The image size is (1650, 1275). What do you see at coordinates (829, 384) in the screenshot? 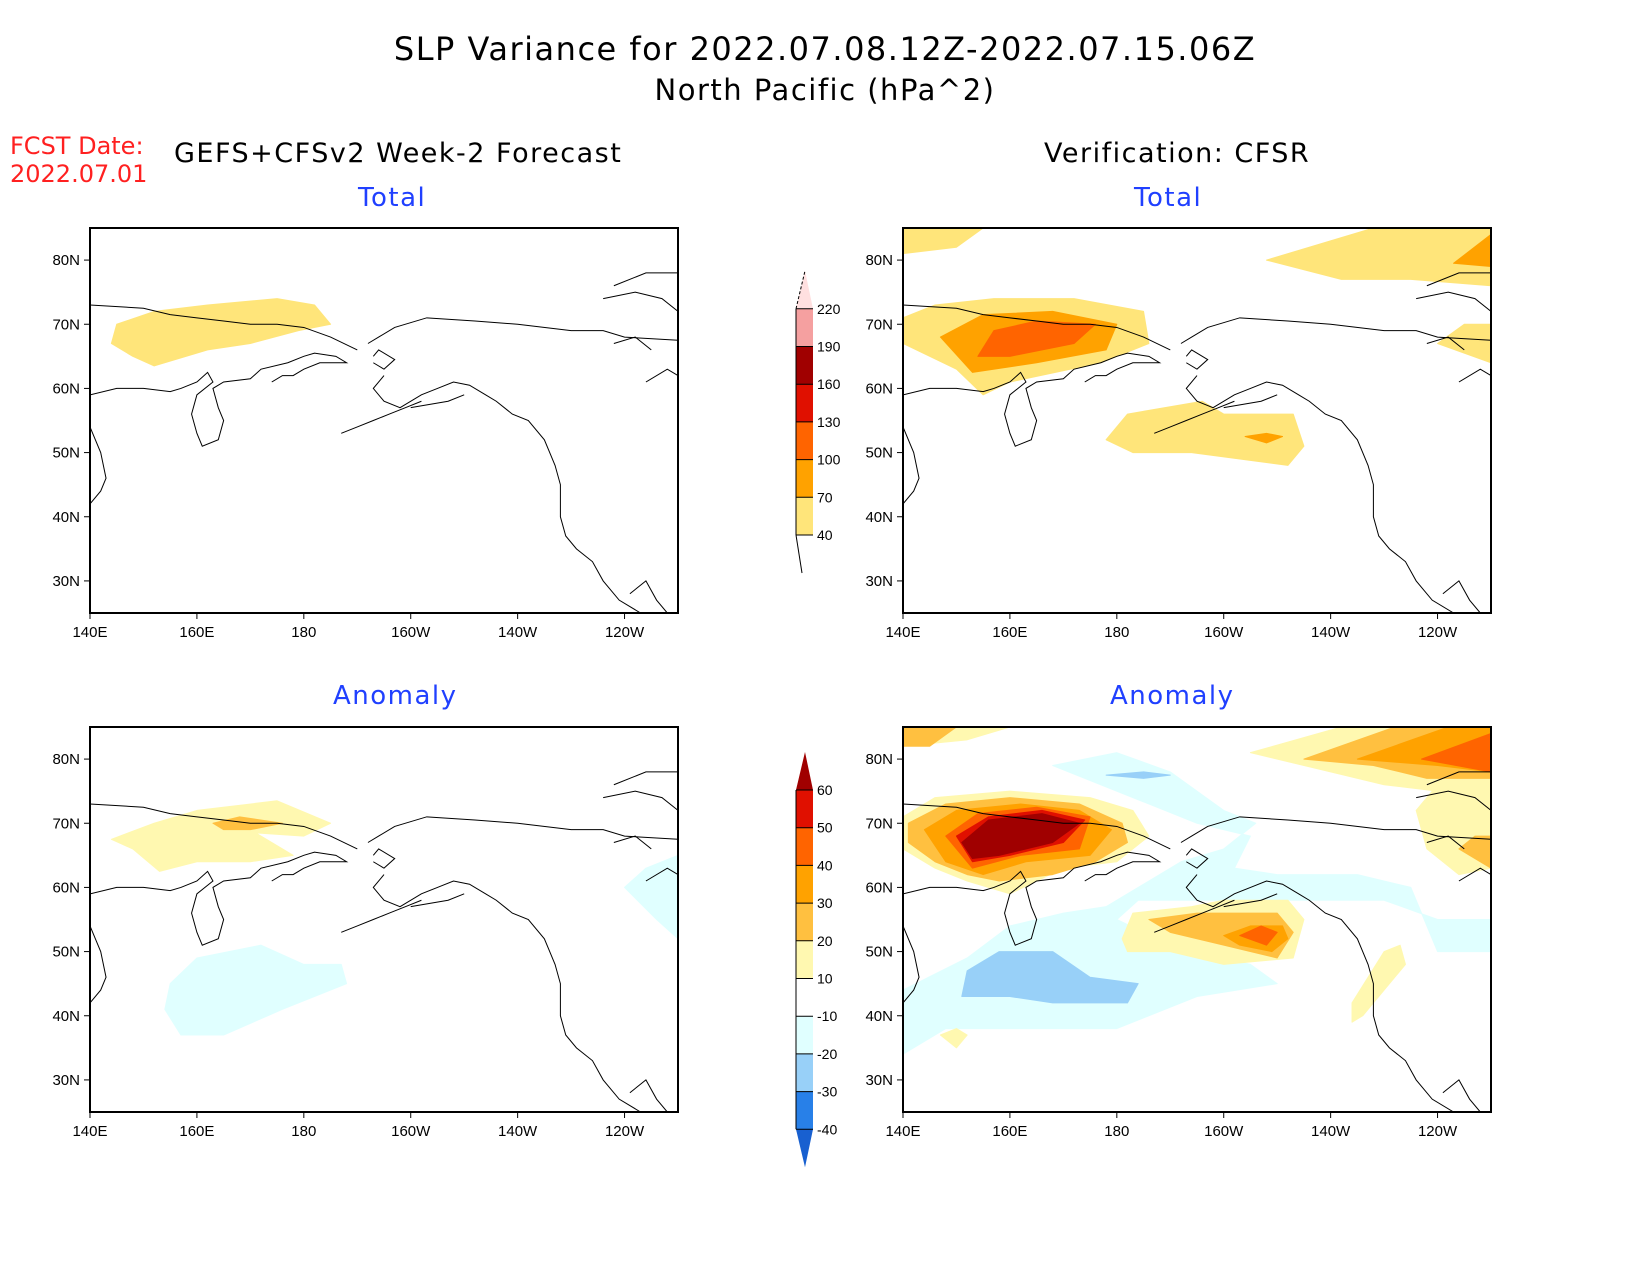
I see `colorbar-label: 160` at bounding box center [829, 384].